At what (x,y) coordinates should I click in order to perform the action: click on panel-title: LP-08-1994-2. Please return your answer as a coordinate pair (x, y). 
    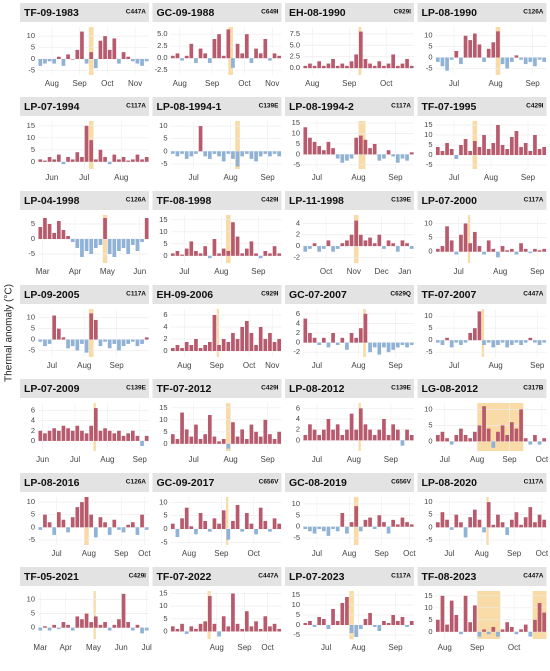
    Looking at the image, I should click on (321, 107).